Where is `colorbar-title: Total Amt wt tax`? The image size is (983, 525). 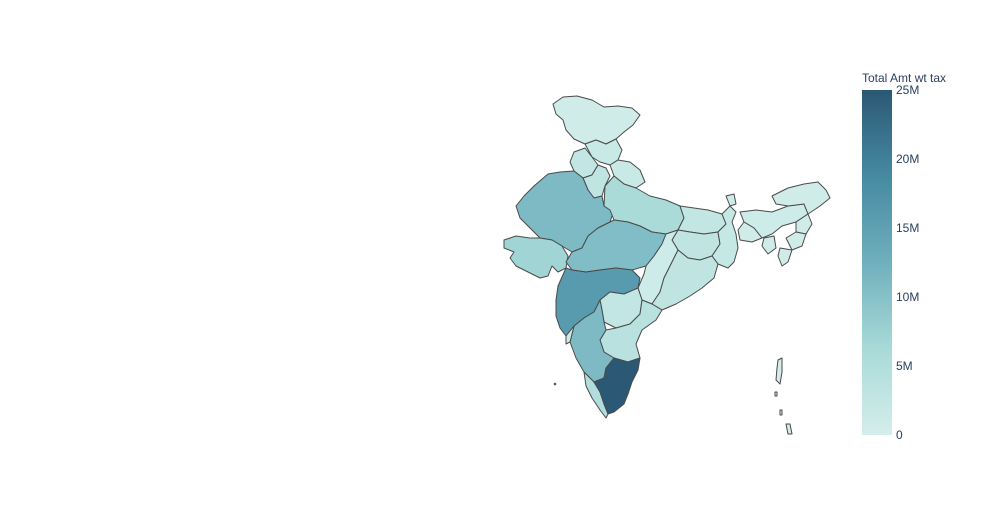
colorbar-title: Total Amt wt tax is located at coordinates (904, 78).